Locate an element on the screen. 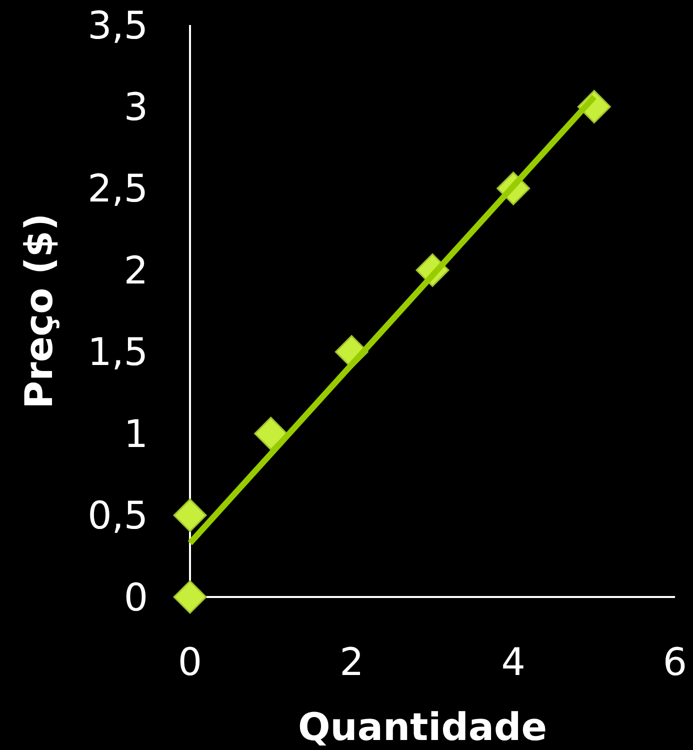 The width and height of the screenshot is (693, 750). y-tick-label: 1 is located at coordinates (136, 434).